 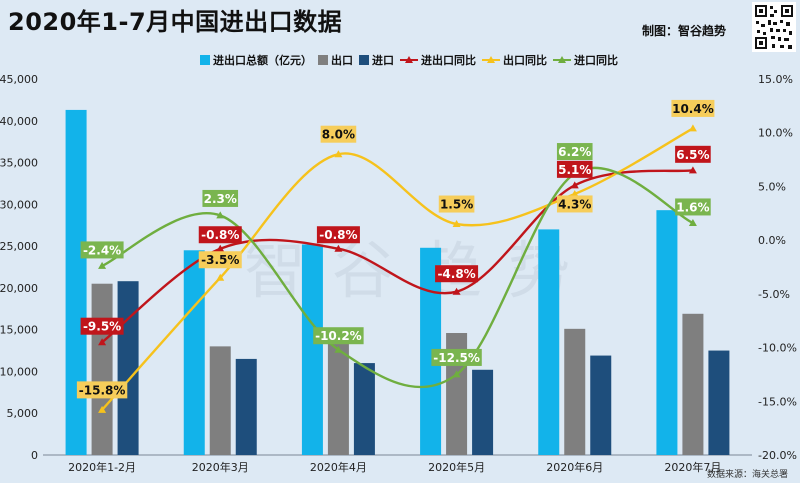 What do you see at coordinates (19, 121) in the screenshot?
I see `y-left-tick-label: 40,000` at bounding box center [19, 121].